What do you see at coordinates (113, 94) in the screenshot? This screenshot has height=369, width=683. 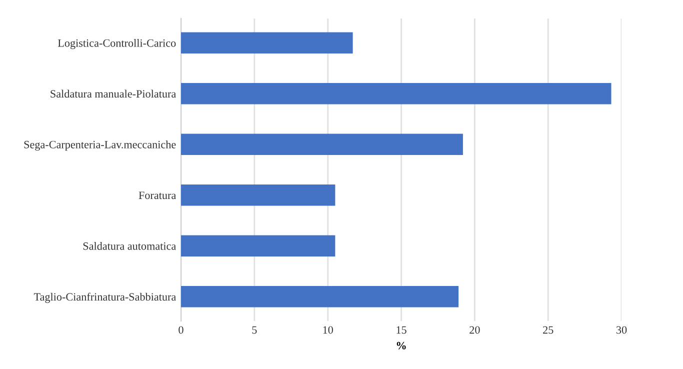 I see `y-tick-label: Saldatura manuale-Piolatura` at bounding box center [113, 94].